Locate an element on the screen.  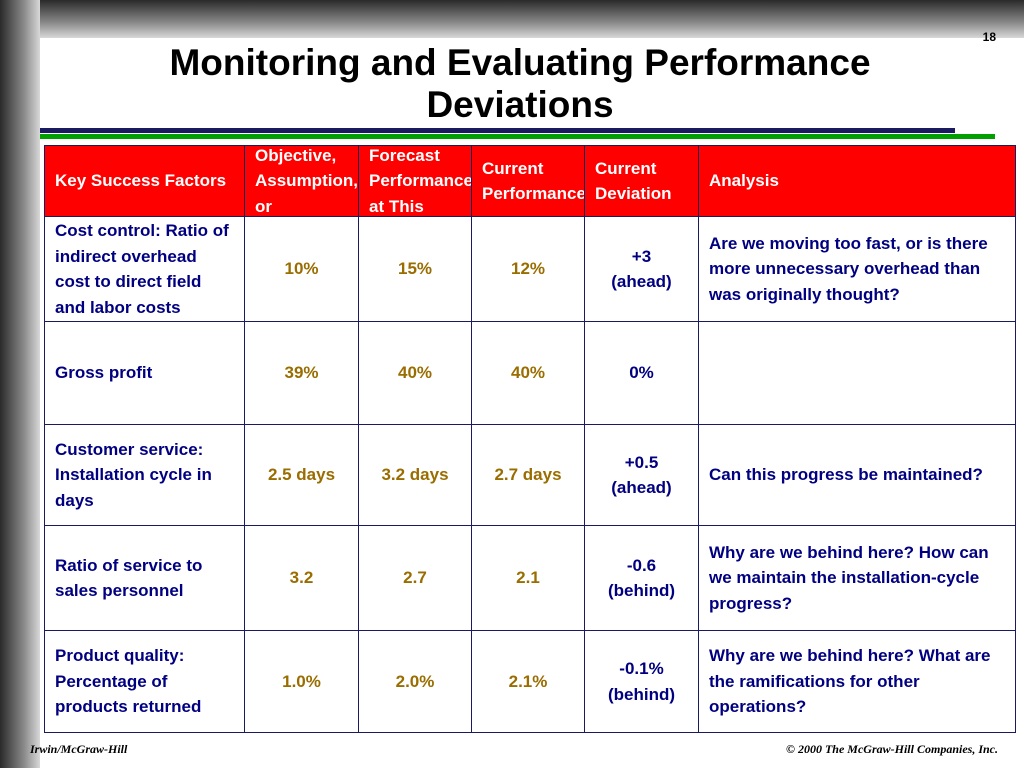
header-cell: Forecast Performance at This is located at coordinates (415, 181).